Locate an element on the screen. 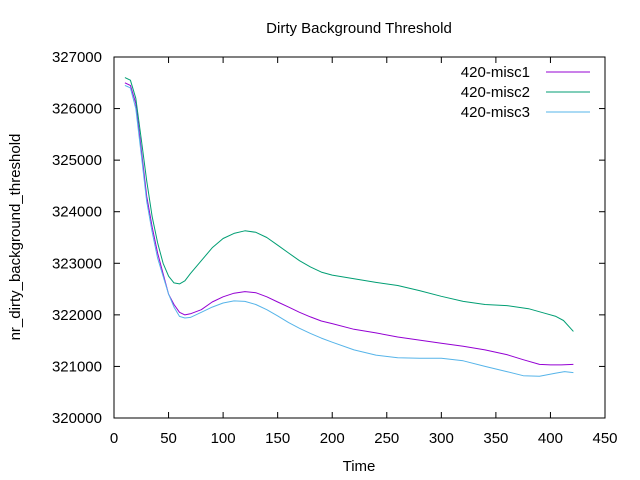  x-tick-label: 450 is located at coordinates (604, 438).